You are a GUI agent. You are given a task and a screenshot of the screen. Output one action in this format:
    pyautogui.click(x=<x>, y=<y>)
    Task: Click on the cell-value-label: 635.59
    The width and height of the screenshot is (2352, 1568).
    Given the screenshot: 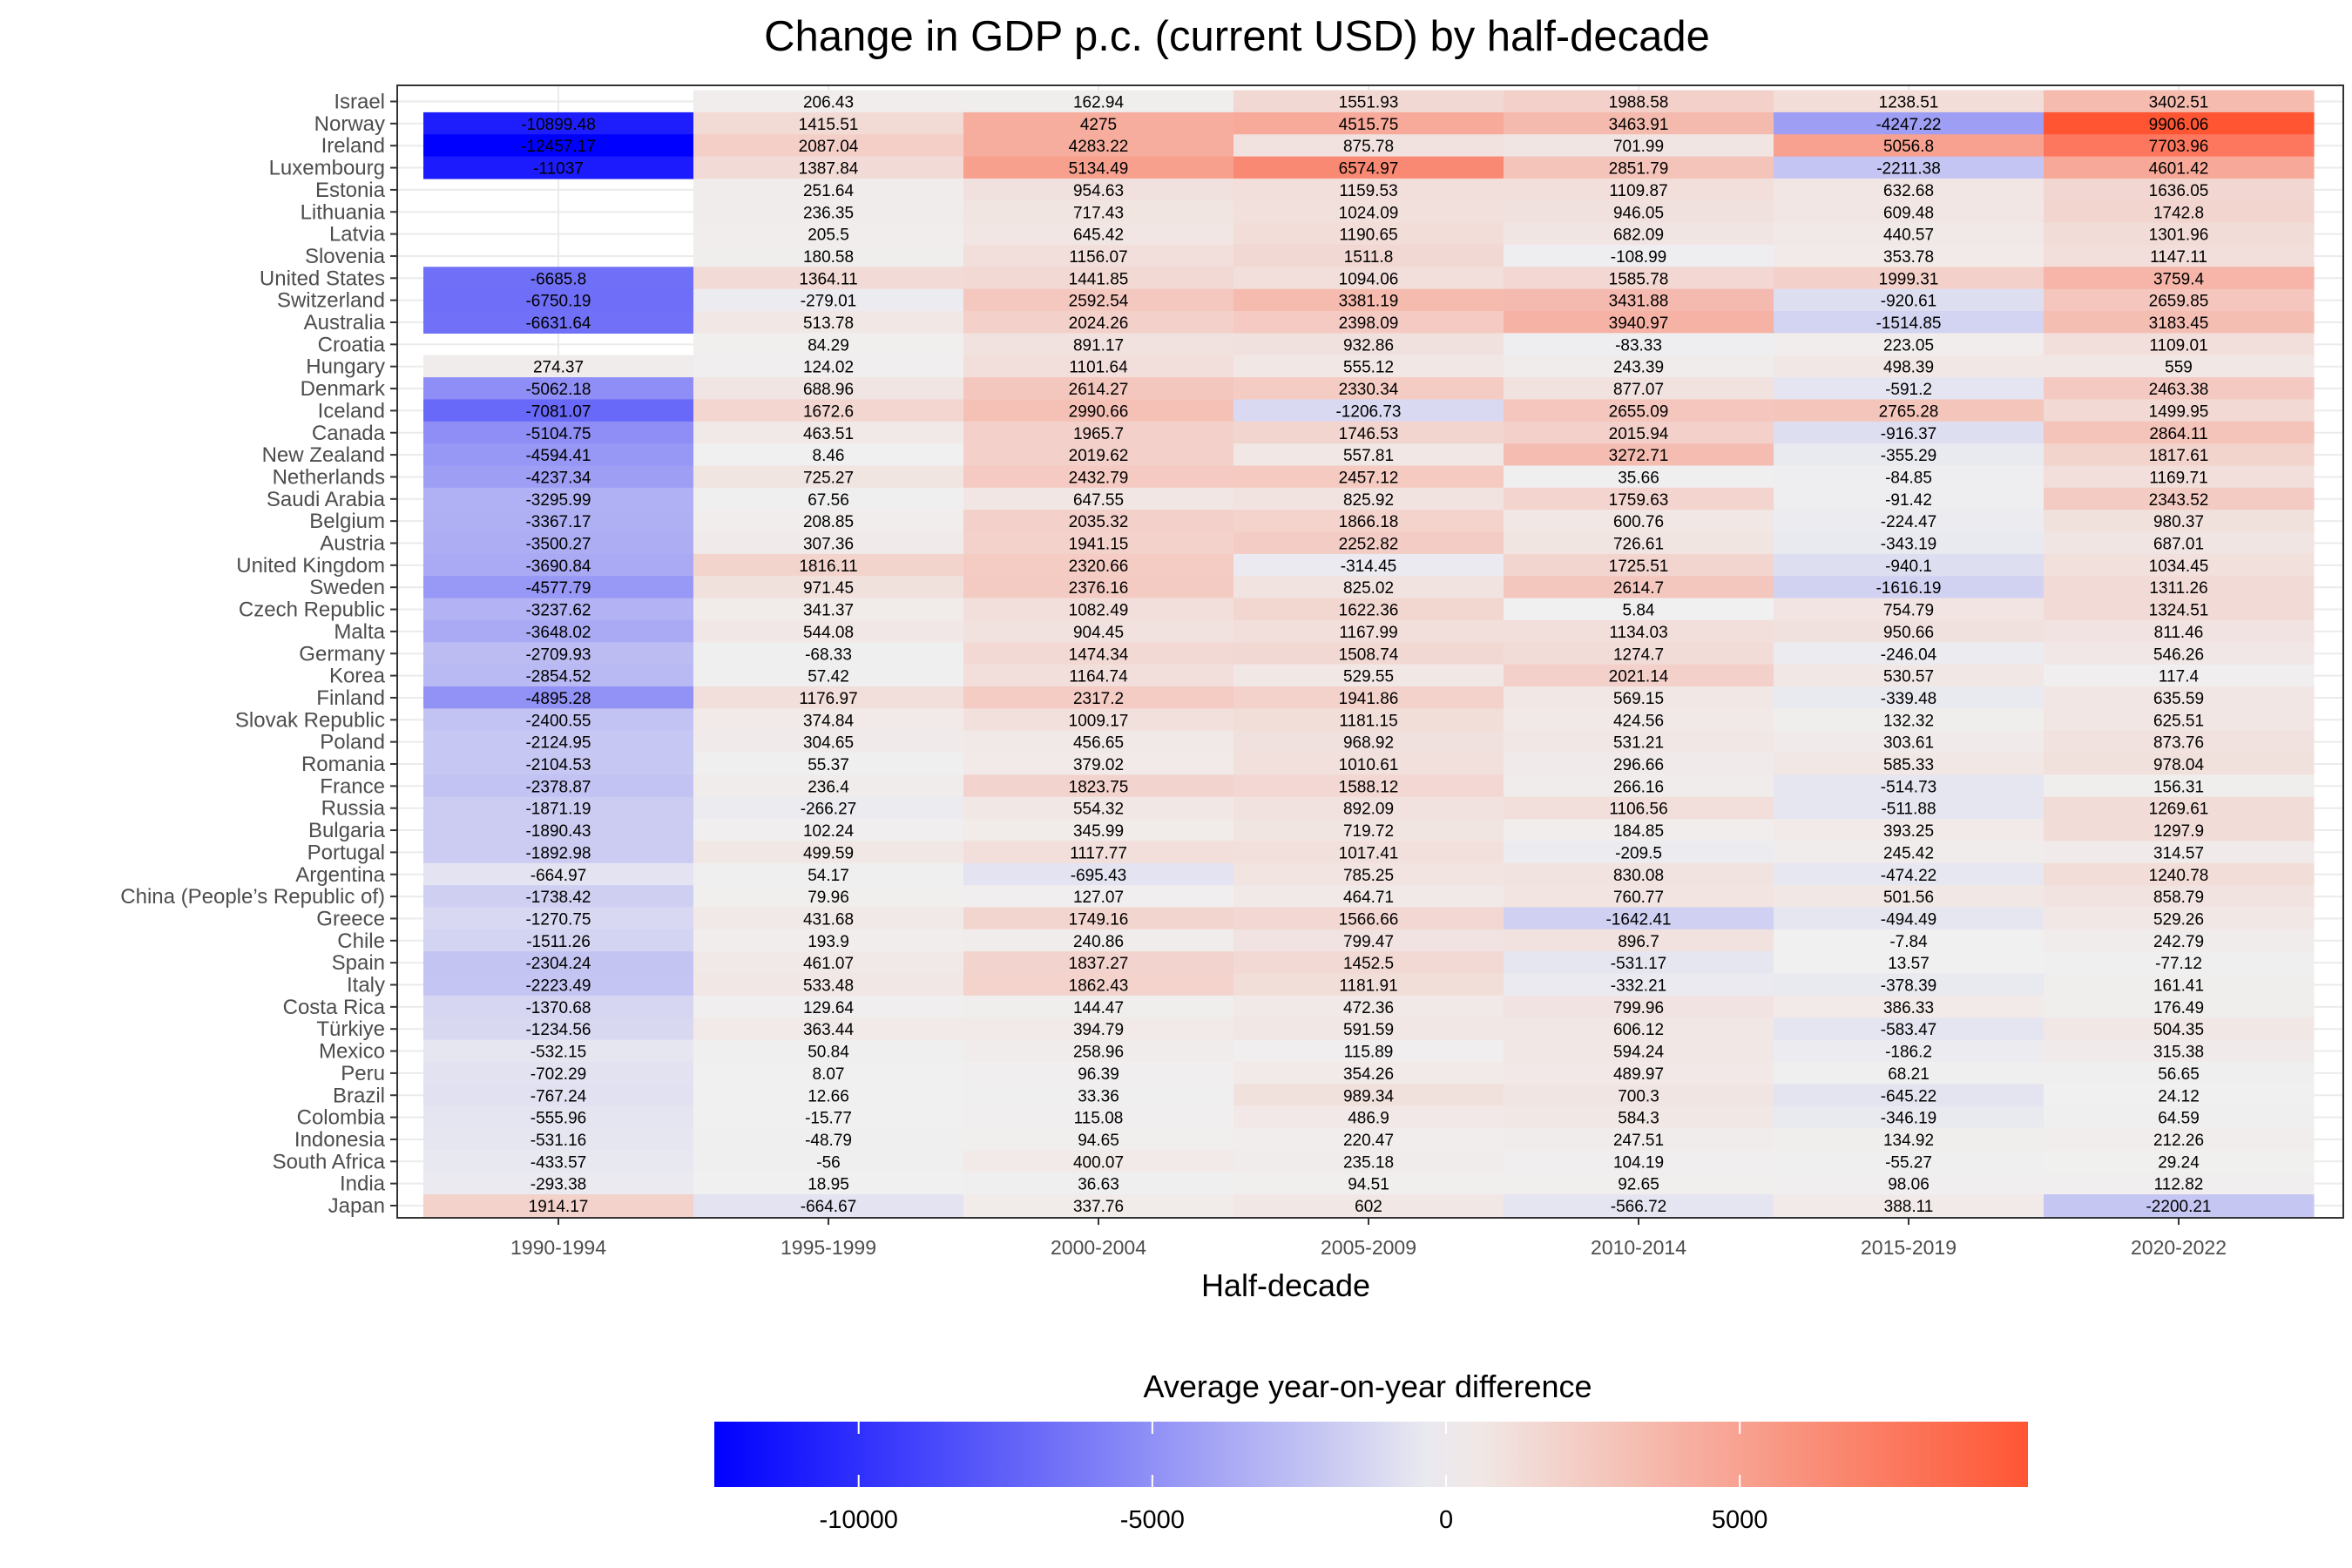 What is the action you would take?
    pyautogui.click(x=2178, y=699)
    